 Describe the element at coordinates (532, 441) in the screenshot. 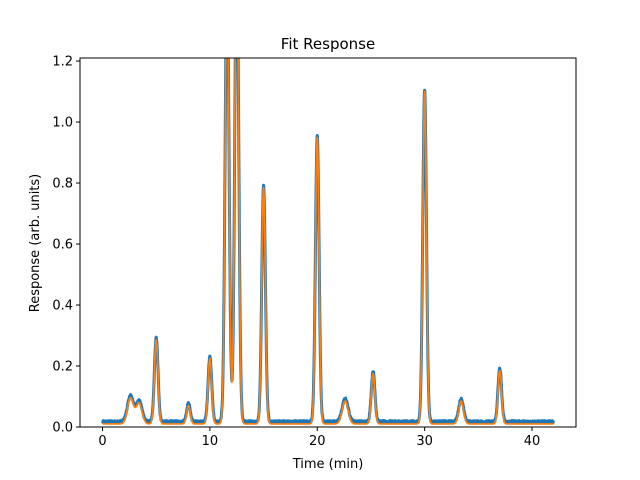

I see `x-tick-label: 40` at that location.